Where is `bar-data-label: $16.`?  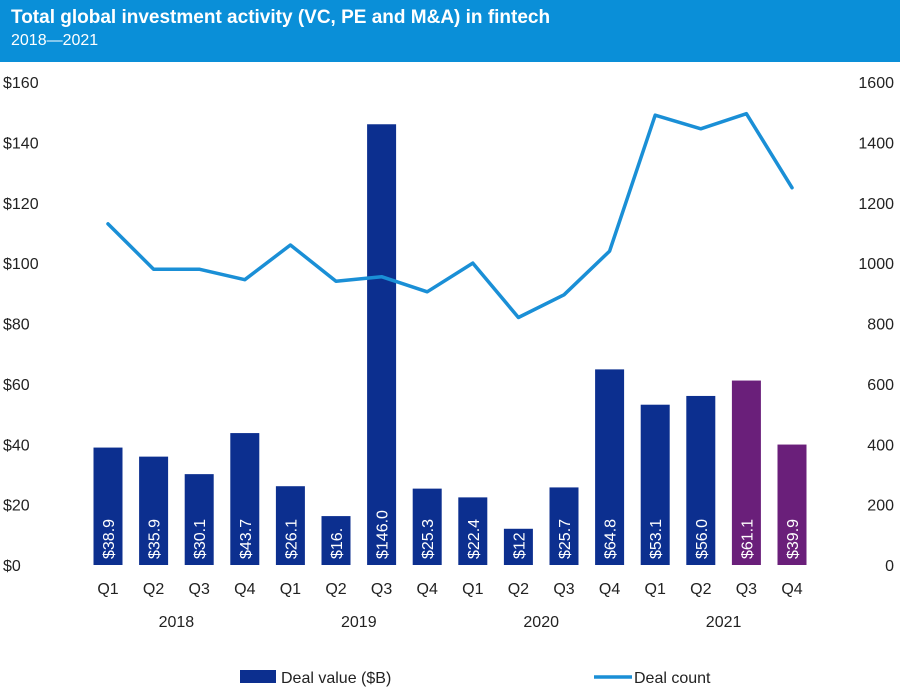 bar-data-label: $16. is located at coordinates (337, 543).